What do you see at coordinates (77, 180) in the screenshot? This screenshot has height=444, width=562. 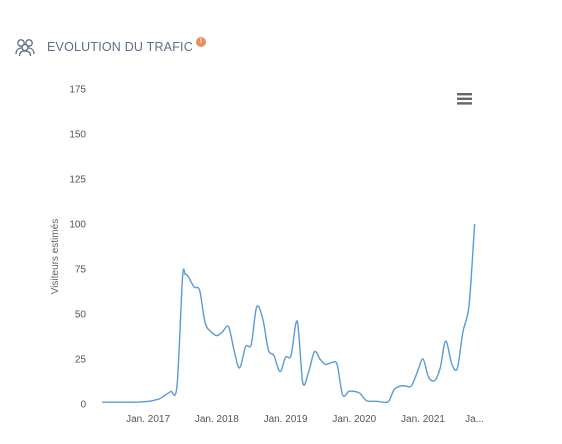 I see `y-tick-label: 125` at bounding box center [77, 180].